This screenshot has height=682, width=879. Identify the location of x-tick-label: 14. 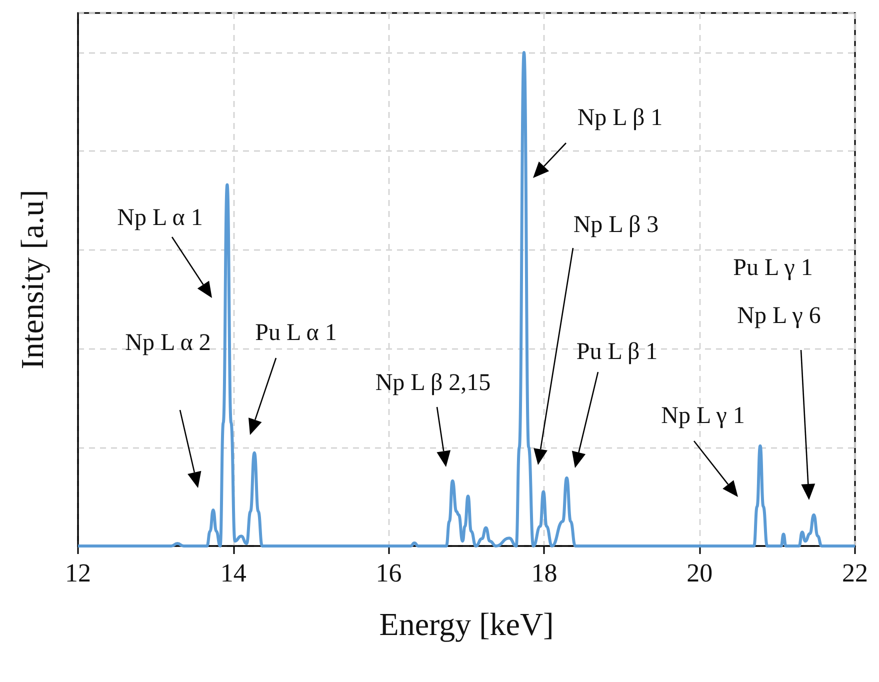
(233, 573).